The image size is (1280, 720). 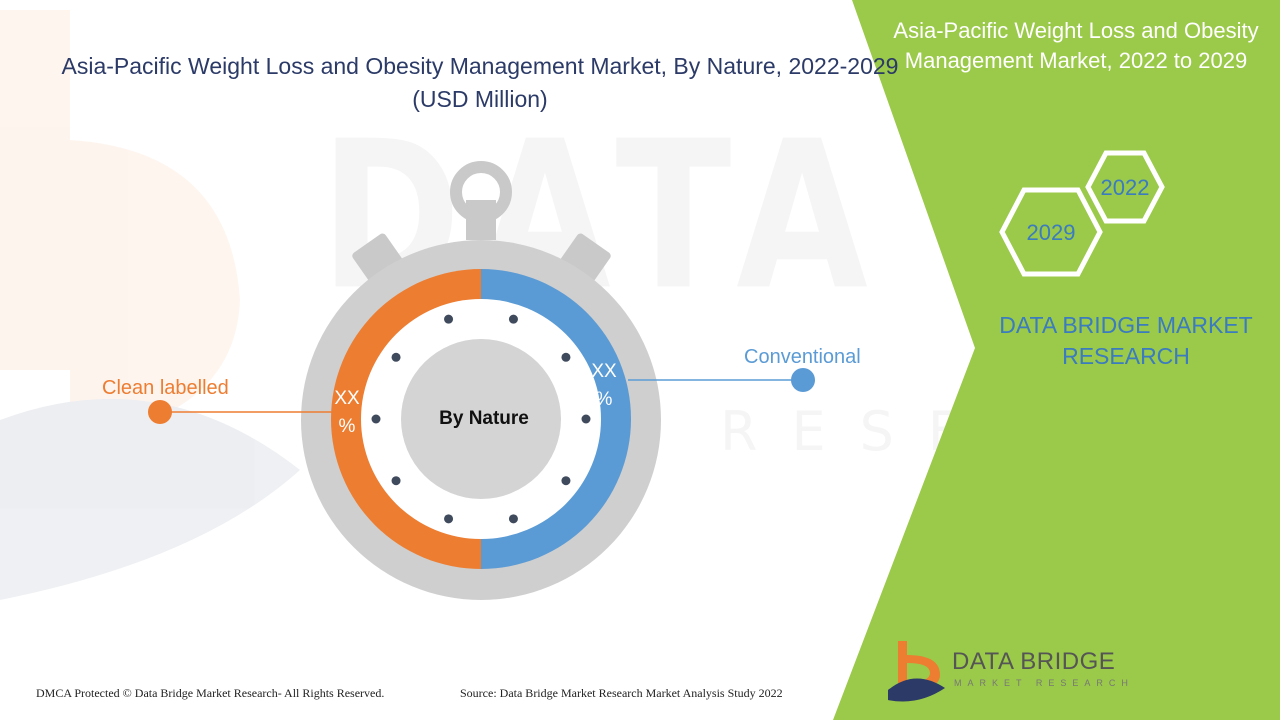 What do you see at coordinates (1034, 661) in the screenshot?
I see `logo-name: DATA BRIDGE` at bounding box center [1034, 661].